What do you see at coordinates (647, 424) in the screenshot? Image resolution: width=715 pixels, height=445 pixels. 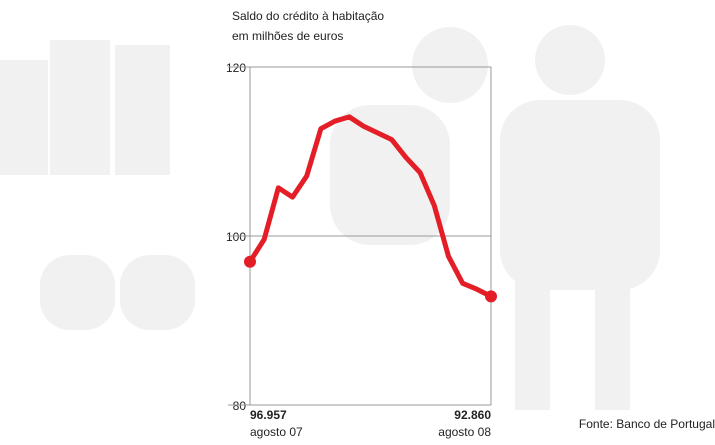 I see `source: Fonte: Banco de Portugal` at bounding box center [647, 424].